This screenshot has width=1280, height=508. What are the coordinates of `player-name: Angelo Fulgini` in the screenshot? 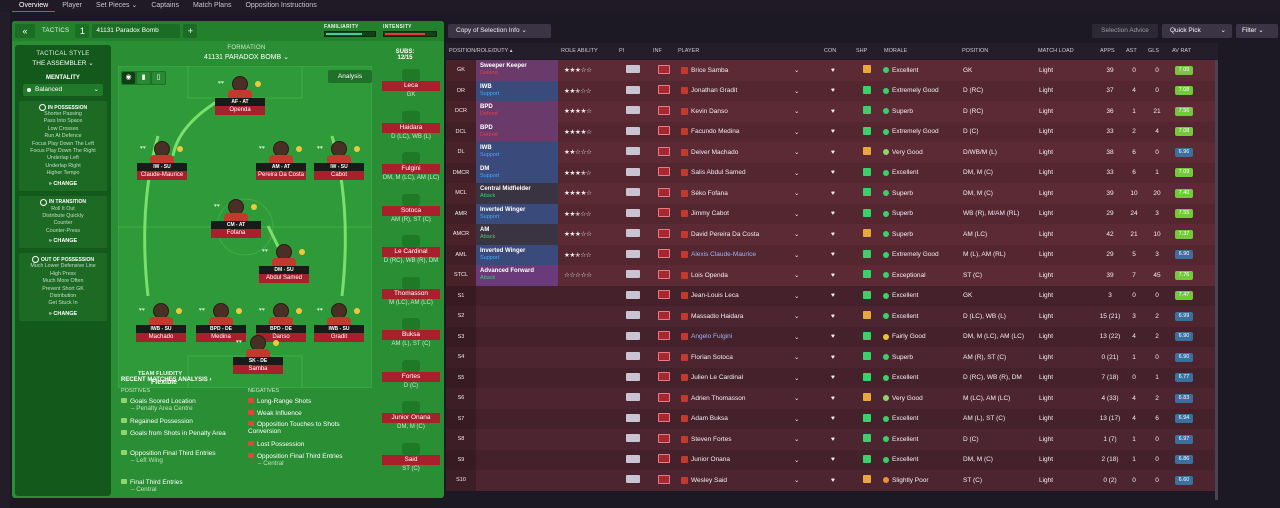 It's located at (712, 337).